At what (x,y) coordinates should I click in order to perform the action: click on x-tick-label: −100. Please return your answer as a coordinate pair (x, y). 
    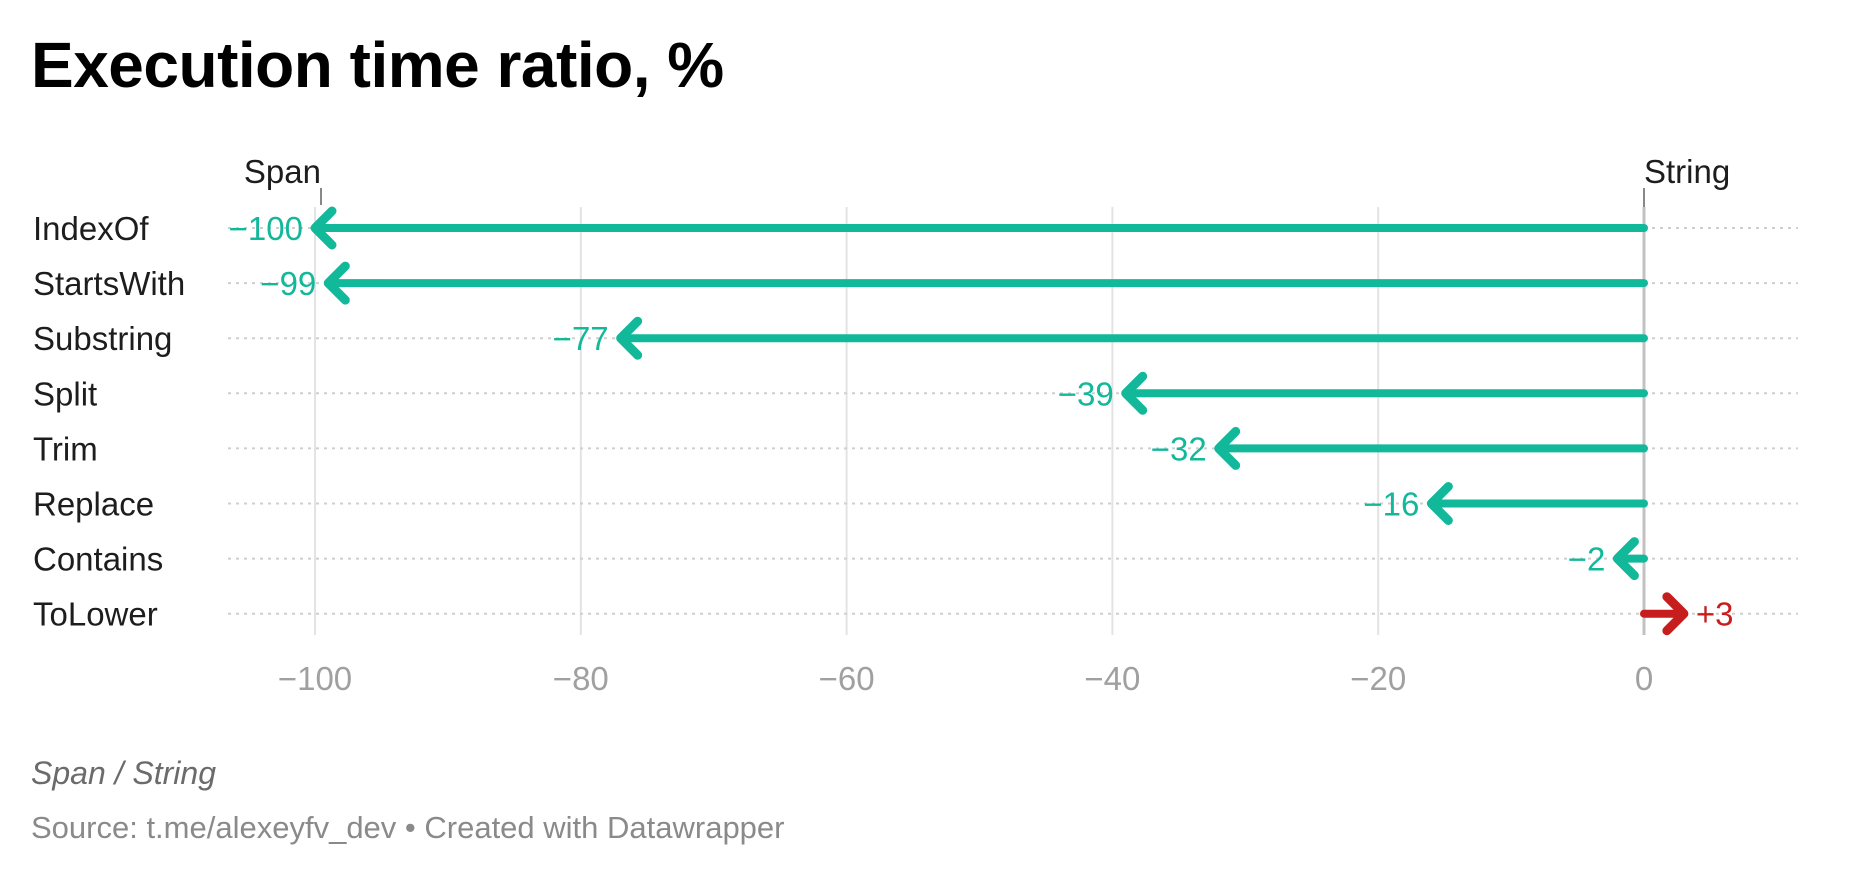
    Looking at the image, I should click on (315, 678).